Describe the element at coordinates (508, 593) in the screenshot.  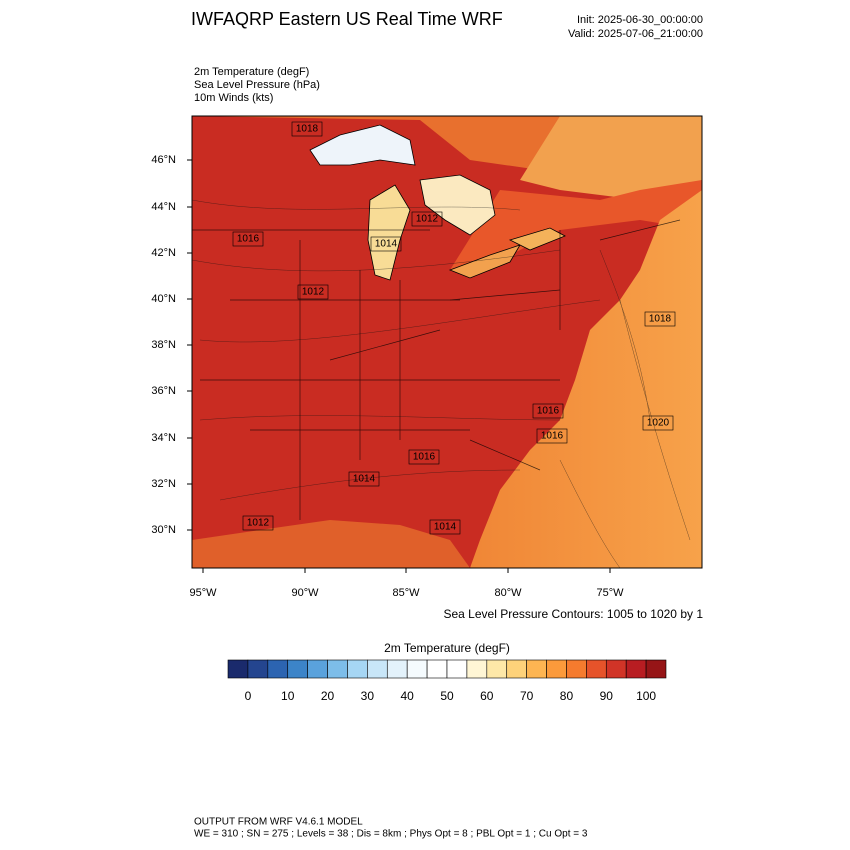
I see `lon-label: 80°W` at that location.